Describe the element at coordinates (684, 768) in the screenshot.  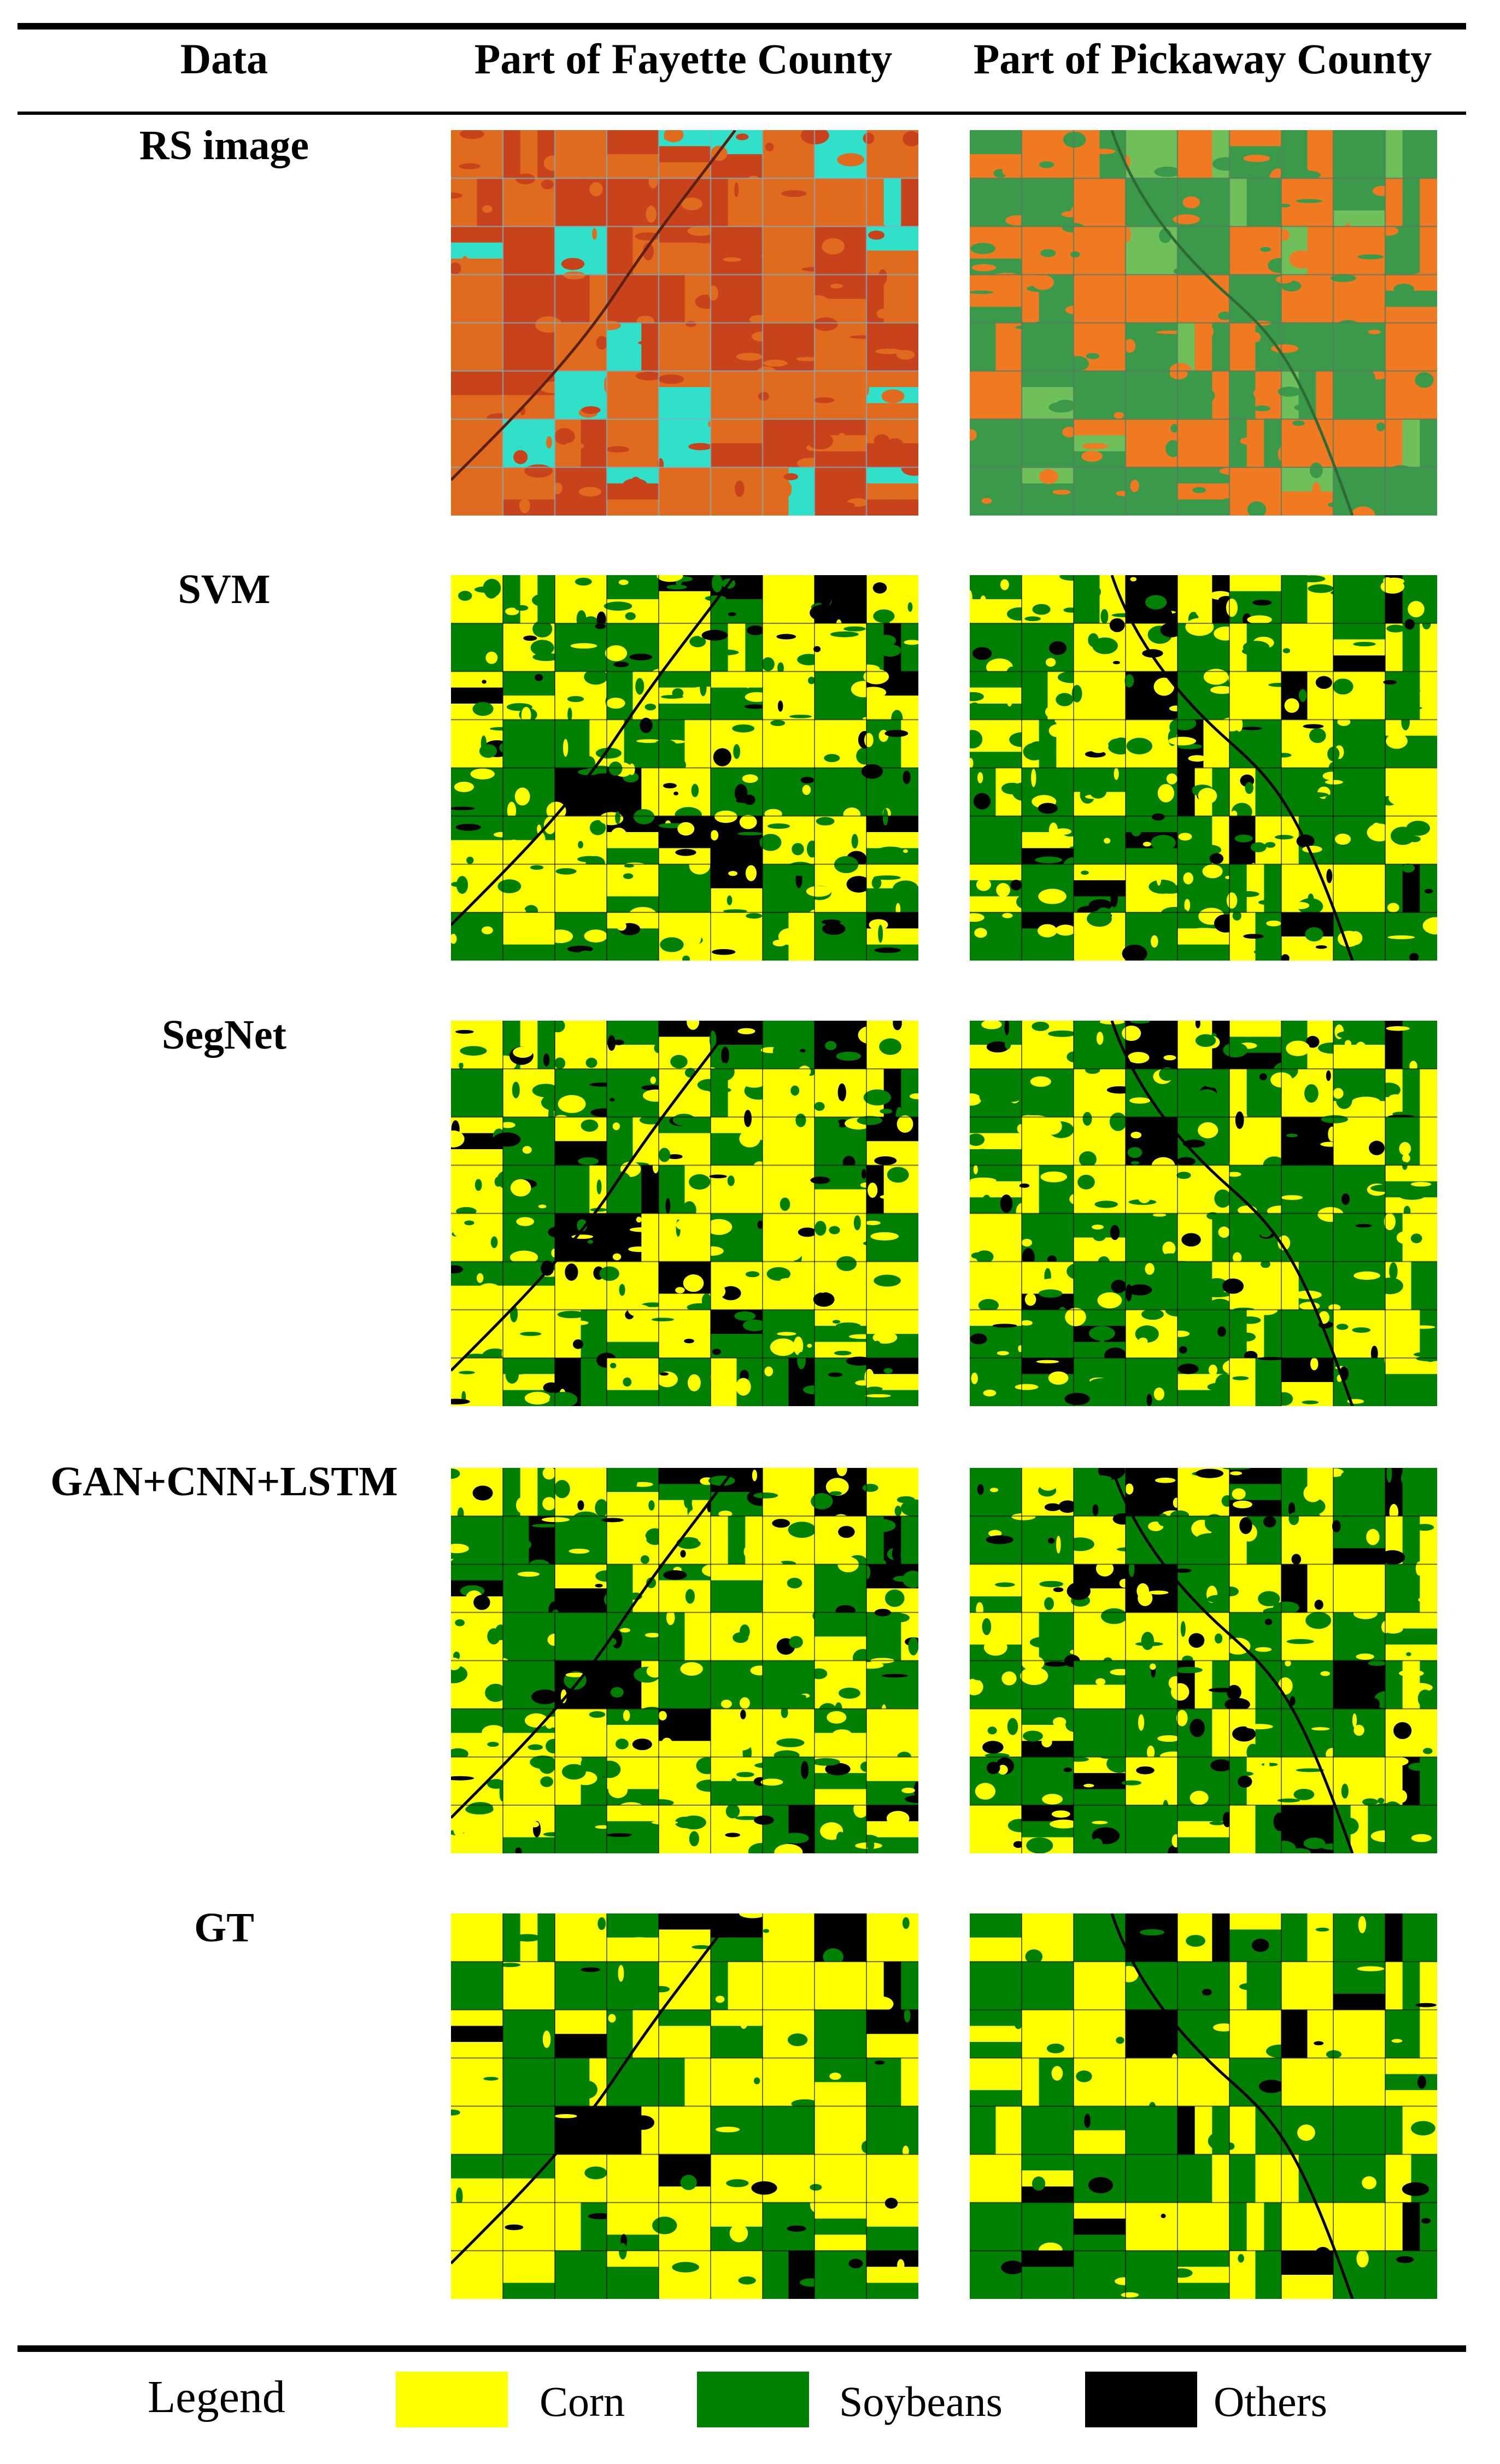
I see `svm-map-fayette` at that location.